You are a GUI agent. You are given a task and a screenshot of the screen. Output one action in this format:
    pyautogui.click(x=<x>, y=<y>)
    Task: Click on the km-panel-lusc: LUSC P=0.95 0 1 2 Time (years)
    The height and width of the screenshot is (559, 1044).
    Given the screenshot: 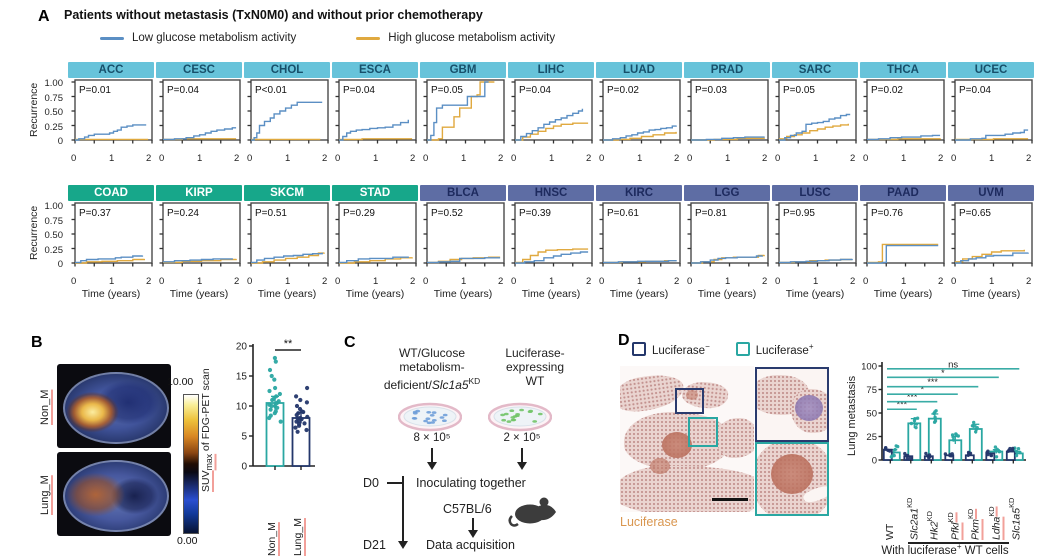 What is the action you would take?
    pyautogui.click(x=815, y=243)
    